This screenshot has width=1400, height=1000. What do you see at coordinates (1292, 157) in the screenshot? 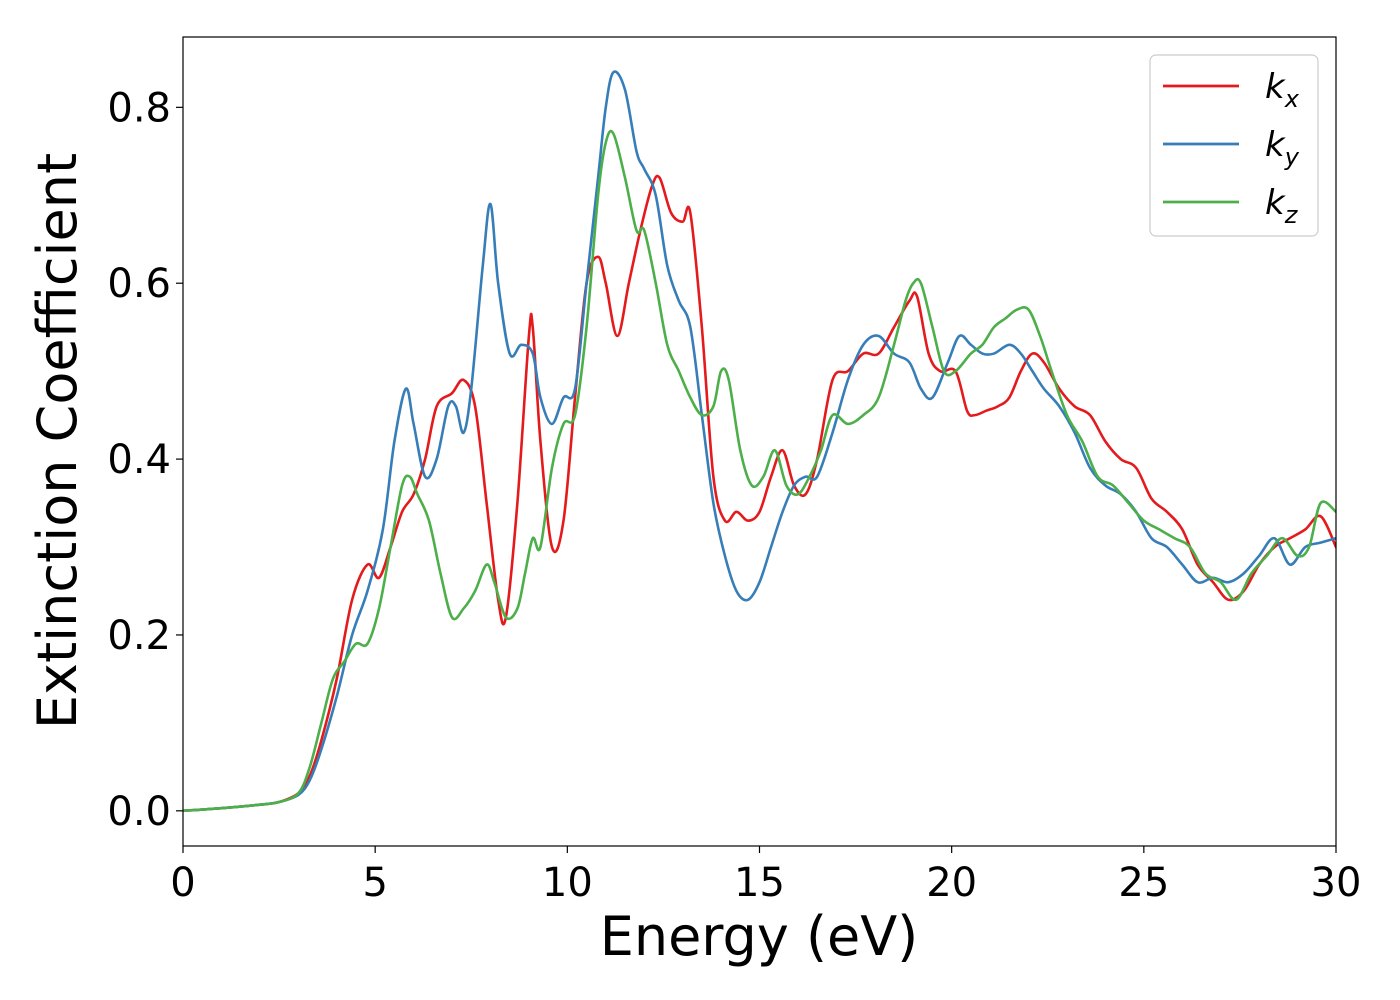
I see `legend-label-subscript: y` at bounding box center [1292, 157].